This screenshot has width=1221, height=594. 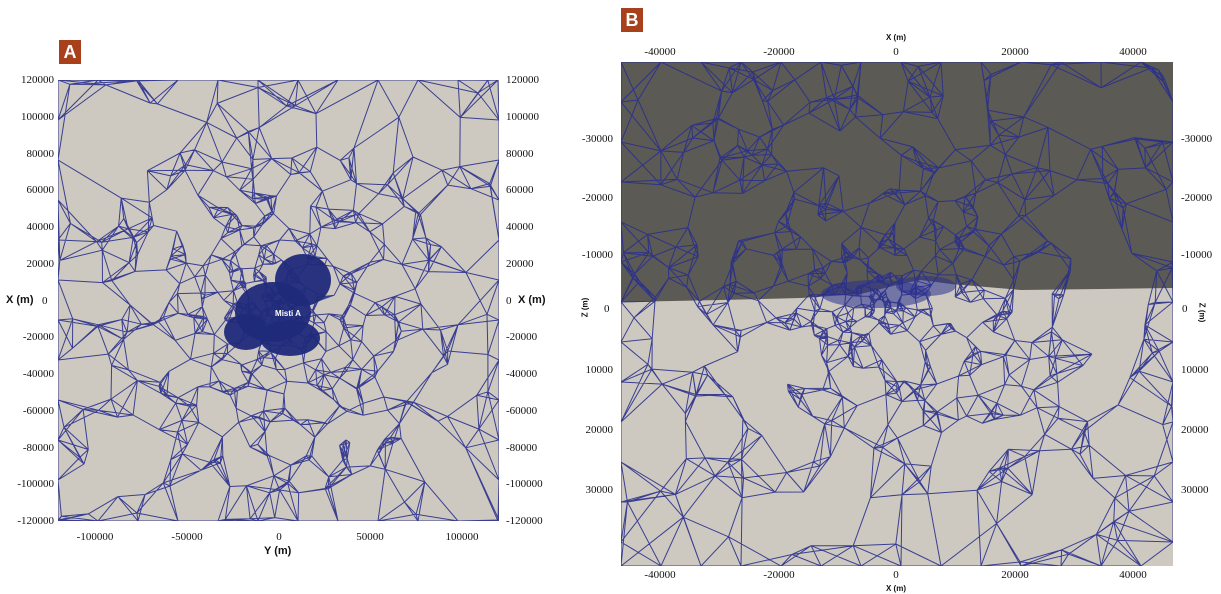 What do you see at coordinates (520, 263) in the screenshot?
I see `panel-a-y-tick-right: 20000` at bounding box center [520, 263].